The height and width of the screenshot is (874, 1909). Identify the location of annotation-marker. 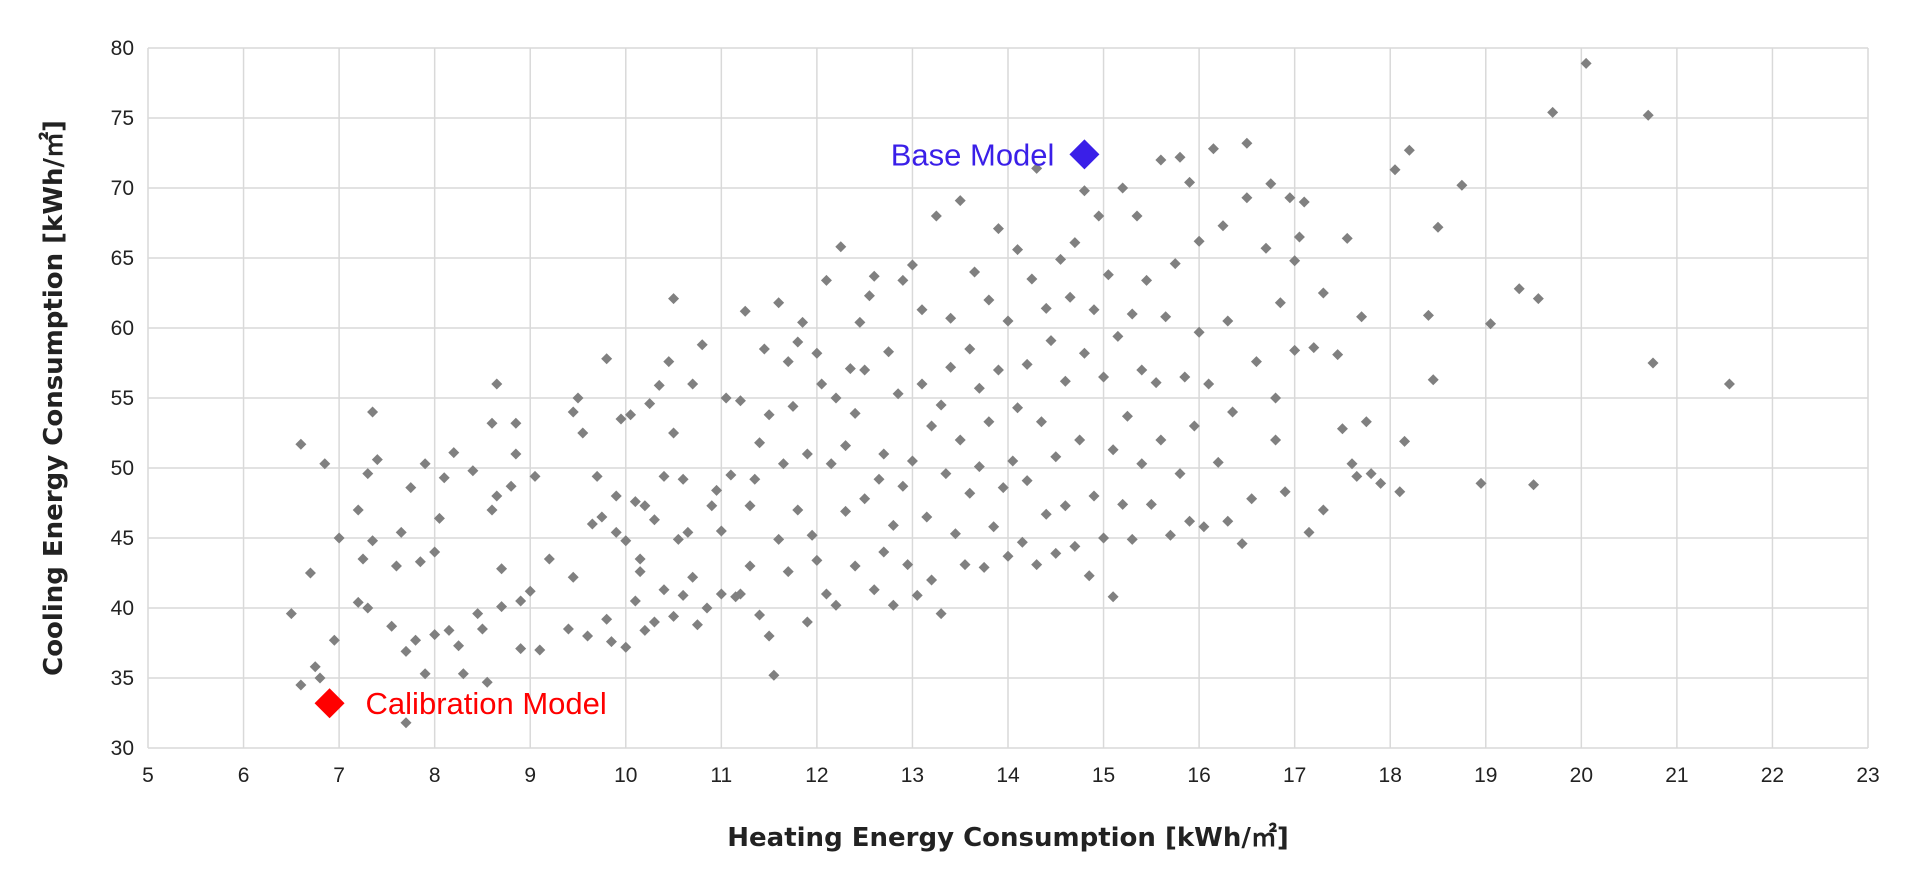
(329, 703).